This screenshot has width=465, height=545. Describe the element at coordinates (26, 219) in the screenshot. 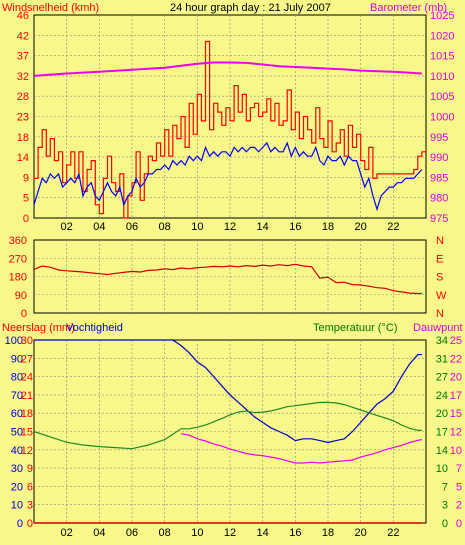

I see `wind-tick-label: 0` at that location.